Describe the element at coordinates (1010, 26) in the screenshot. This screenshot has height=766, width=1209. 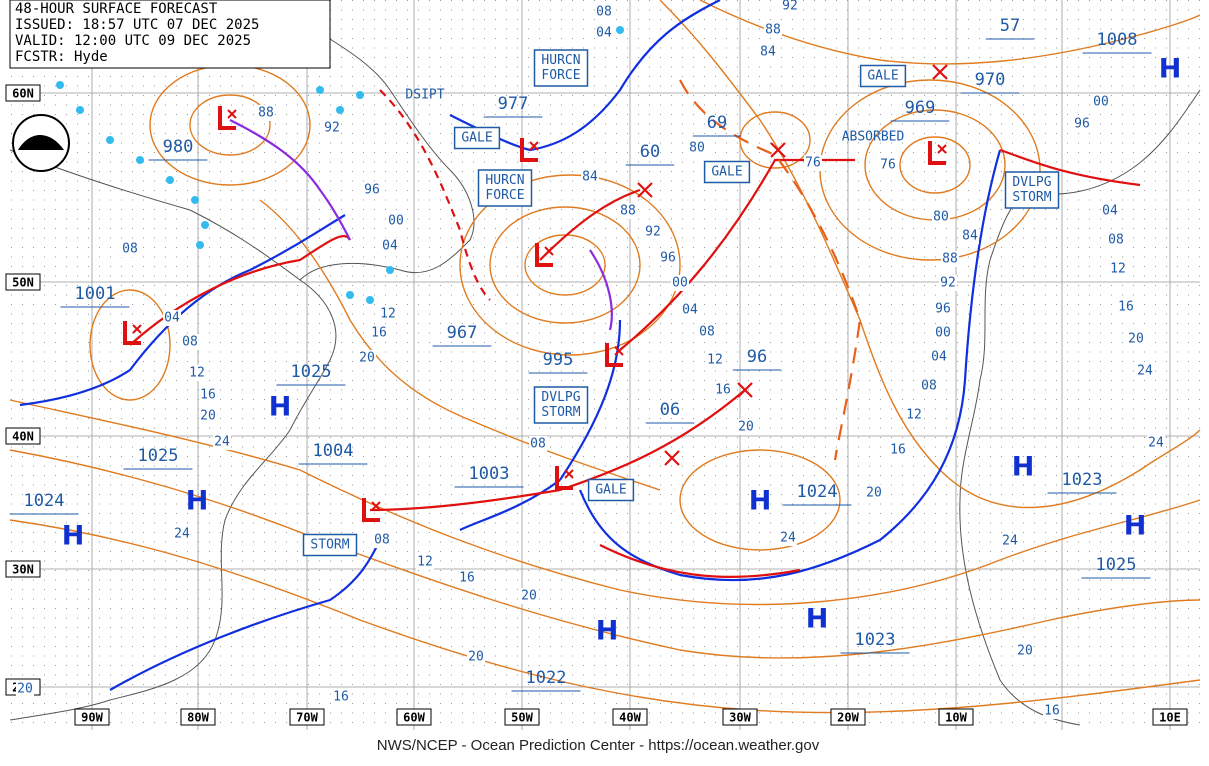
I see `pressure-label: 57` at that location.